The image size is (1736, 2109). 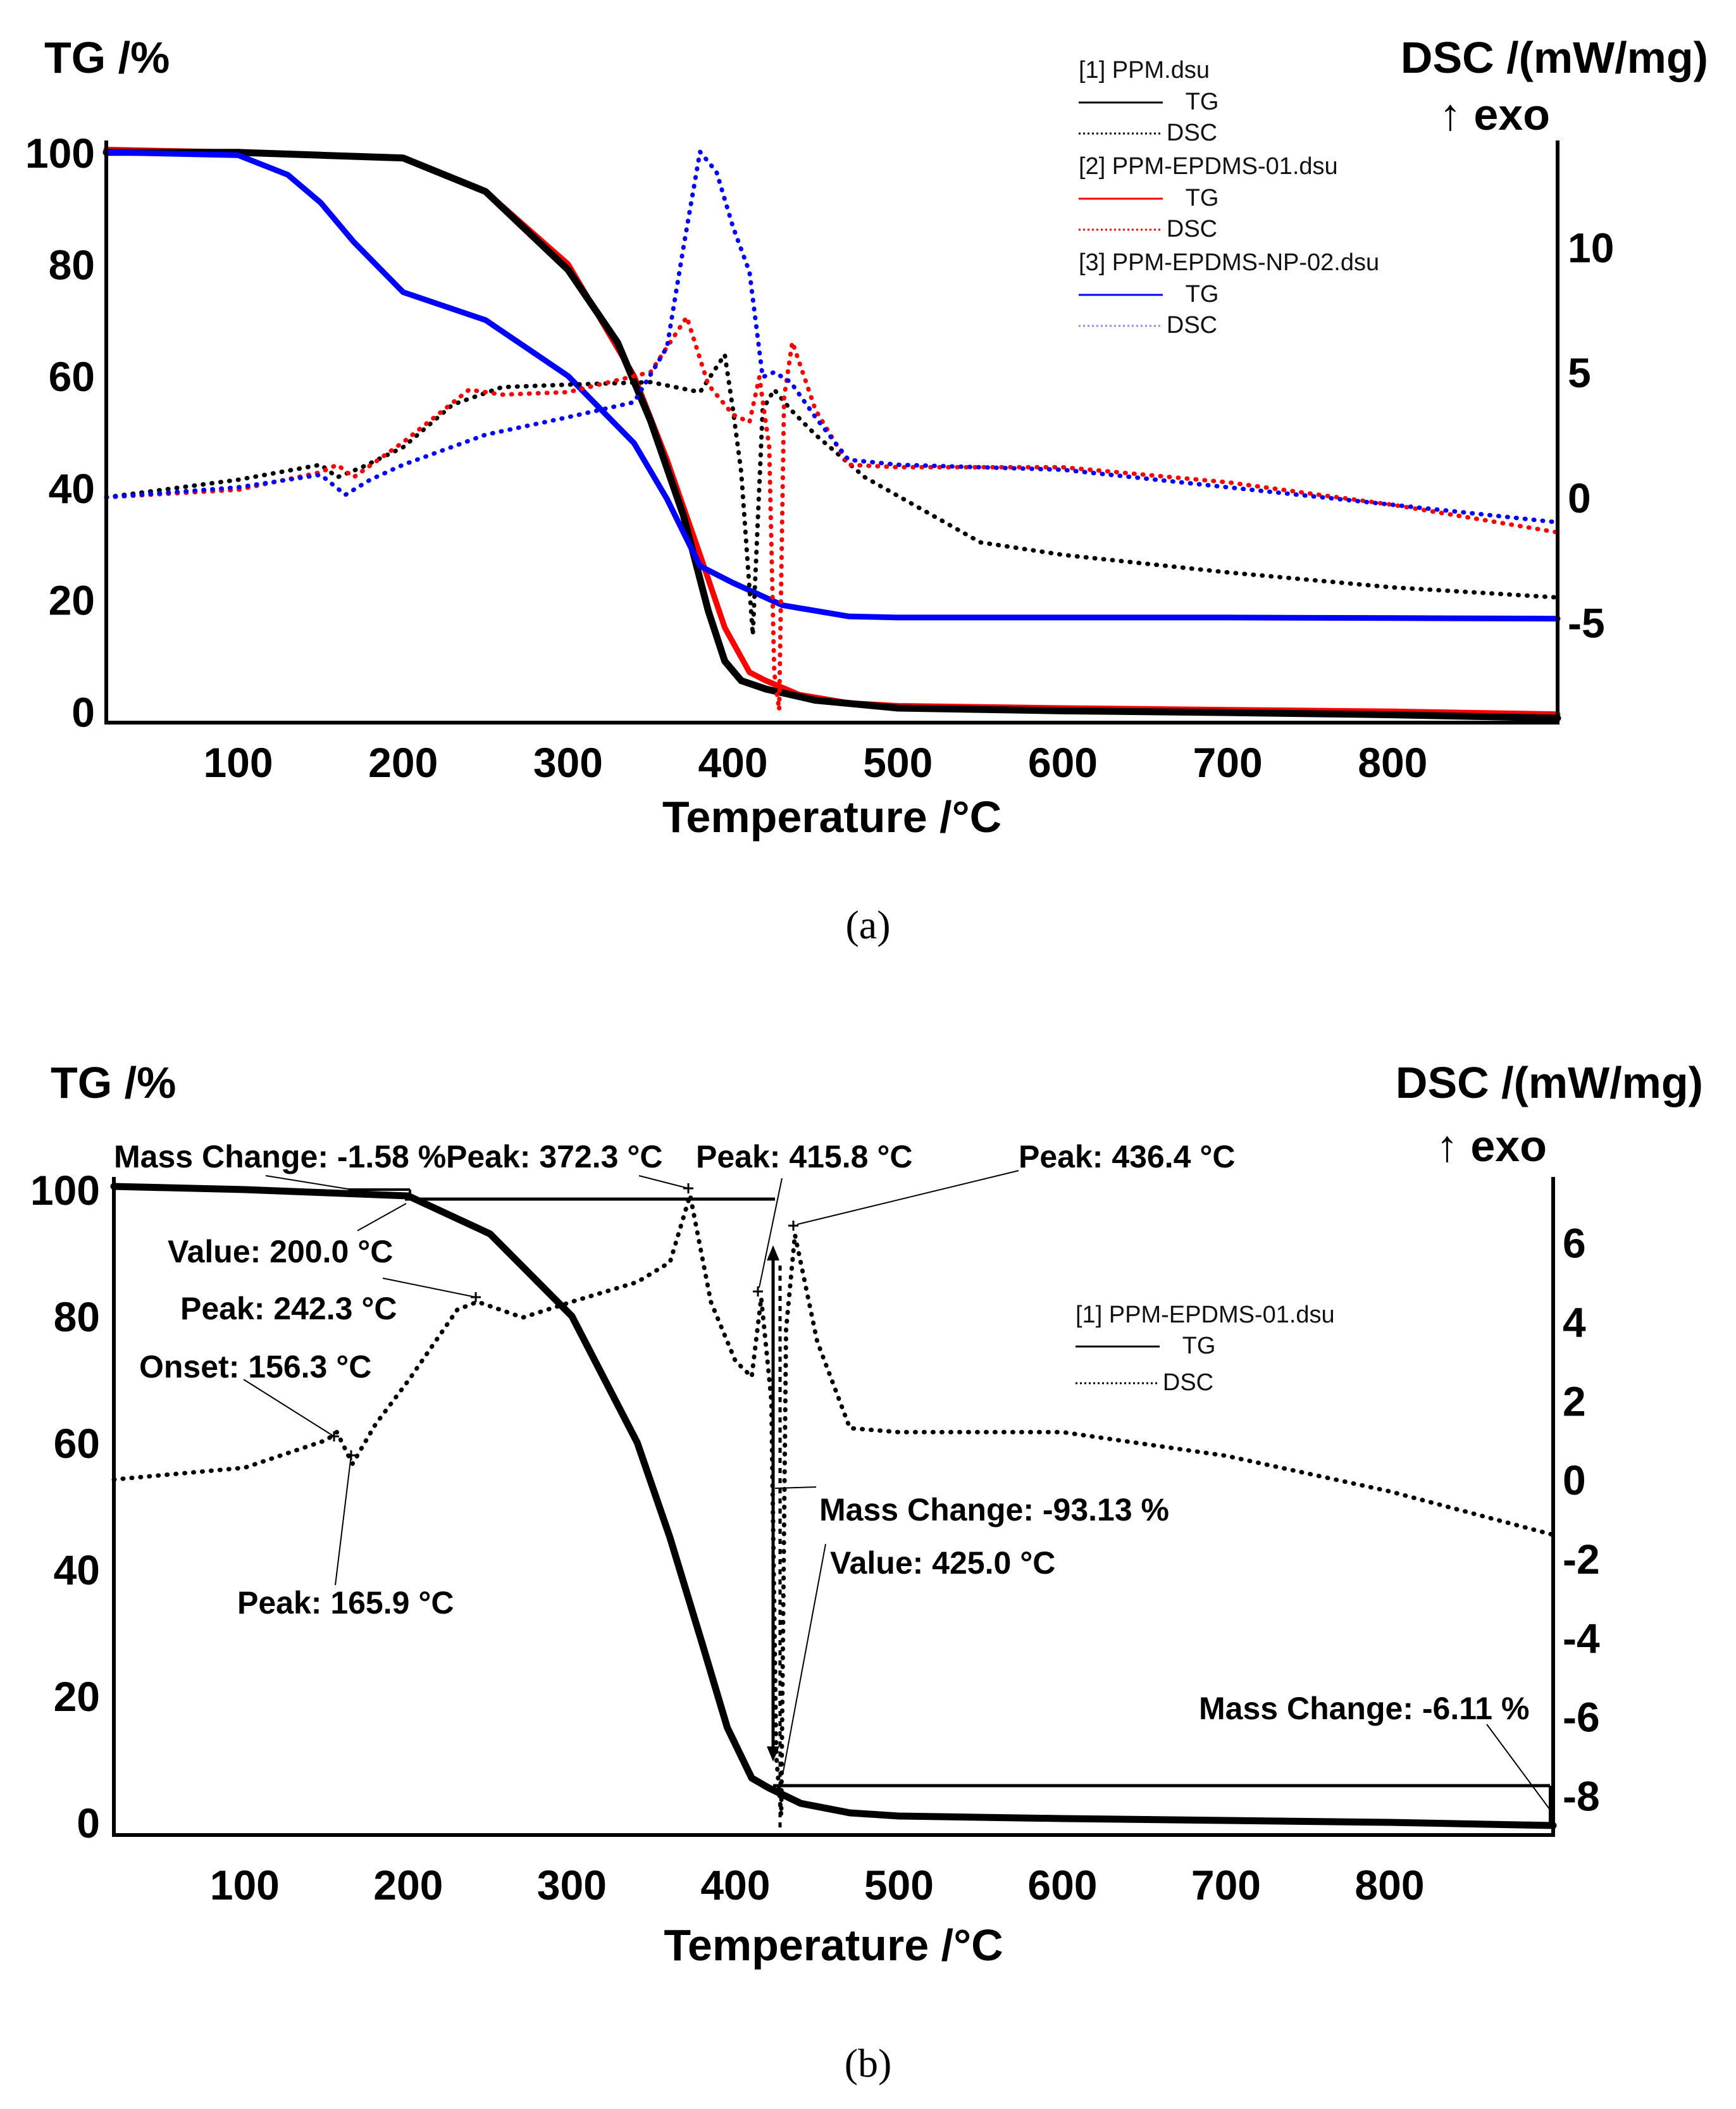 I want to click on panel-b-x-tick-300: 300, so click(x=572, y=1885).